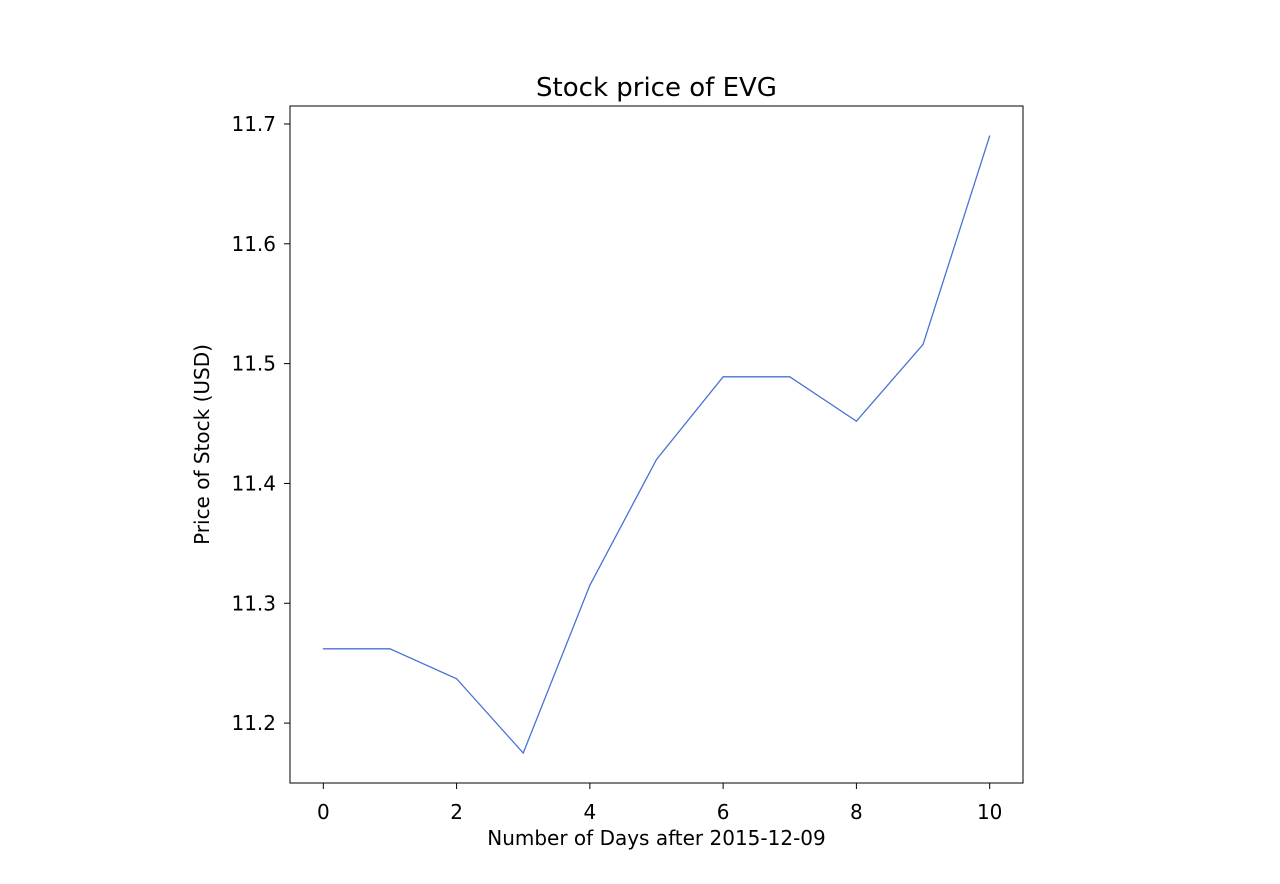 The height and width of the screenshot is (884, 1280). Describe the element at coordinates (656, 838) in the screenshot. I see `x-axis-label: Number of Days after 2015-12-09` at that location.